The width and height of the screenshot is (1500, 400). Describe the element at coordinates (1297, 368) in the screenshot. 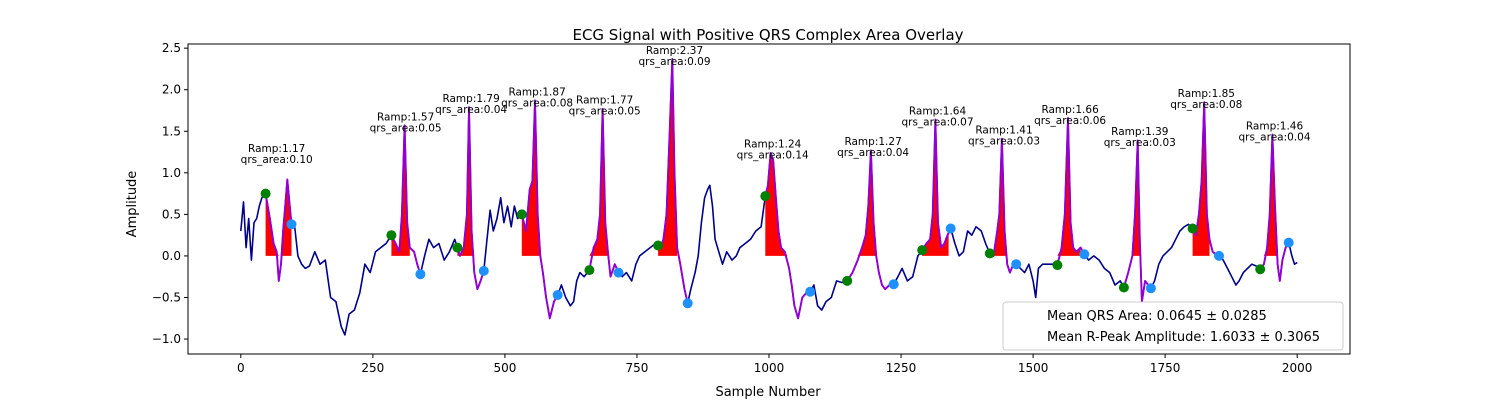

I see `x-tick-label-8: 2000` at that location.